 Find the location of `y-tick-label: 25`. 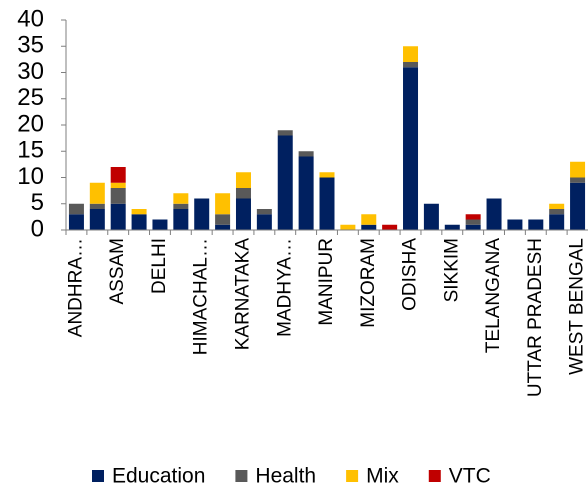

y-tick-label: 25 is located at coordinates (30, 97).